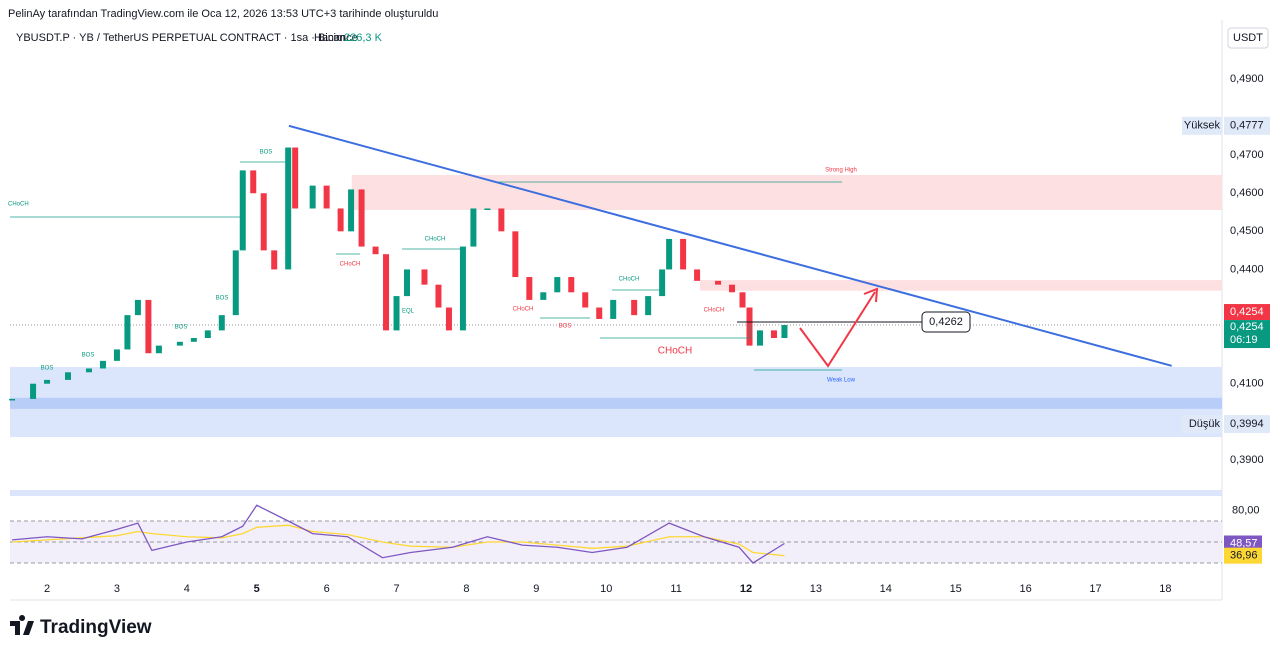 This screenshot has height=659, width=1280. I want to click on y-tick-label: 0,4900, so click(1247, 79).